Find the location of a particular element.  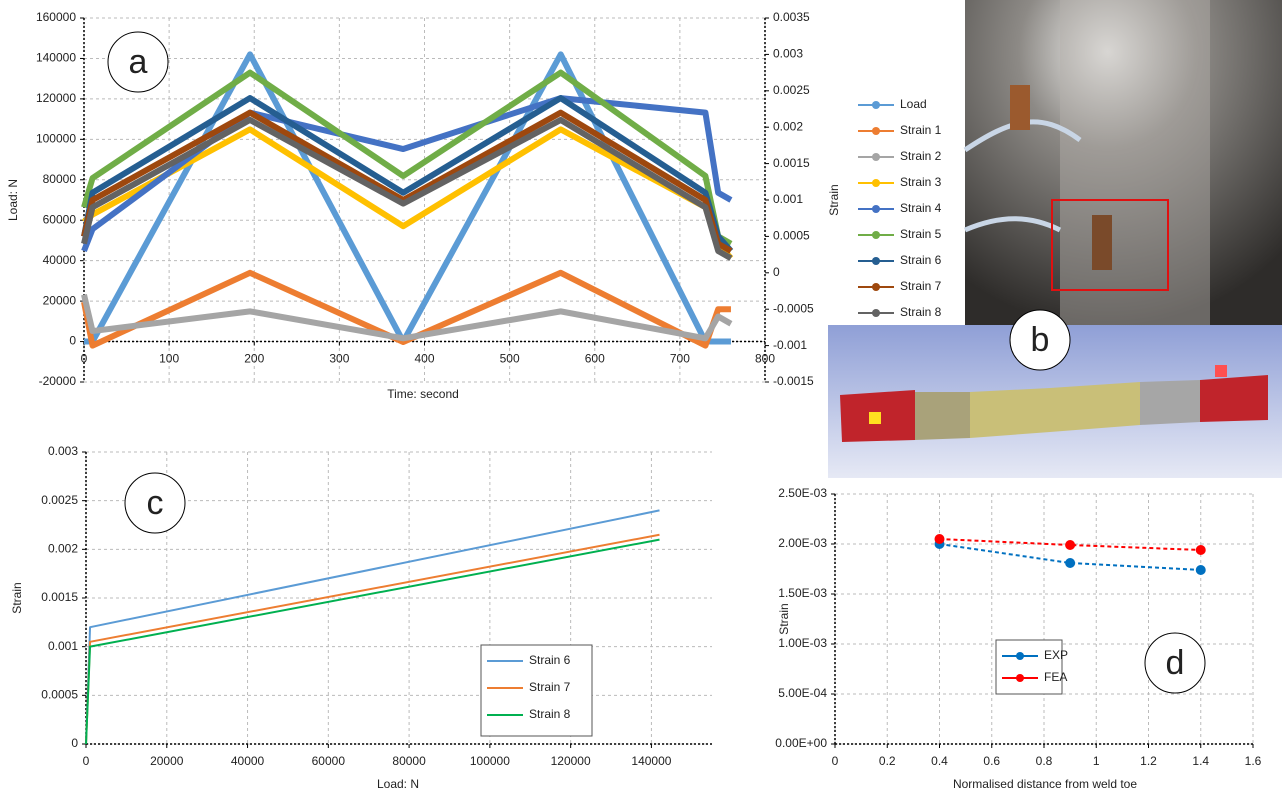

y2-tick-label: 0.0005 is located at coordinates (791, 236).